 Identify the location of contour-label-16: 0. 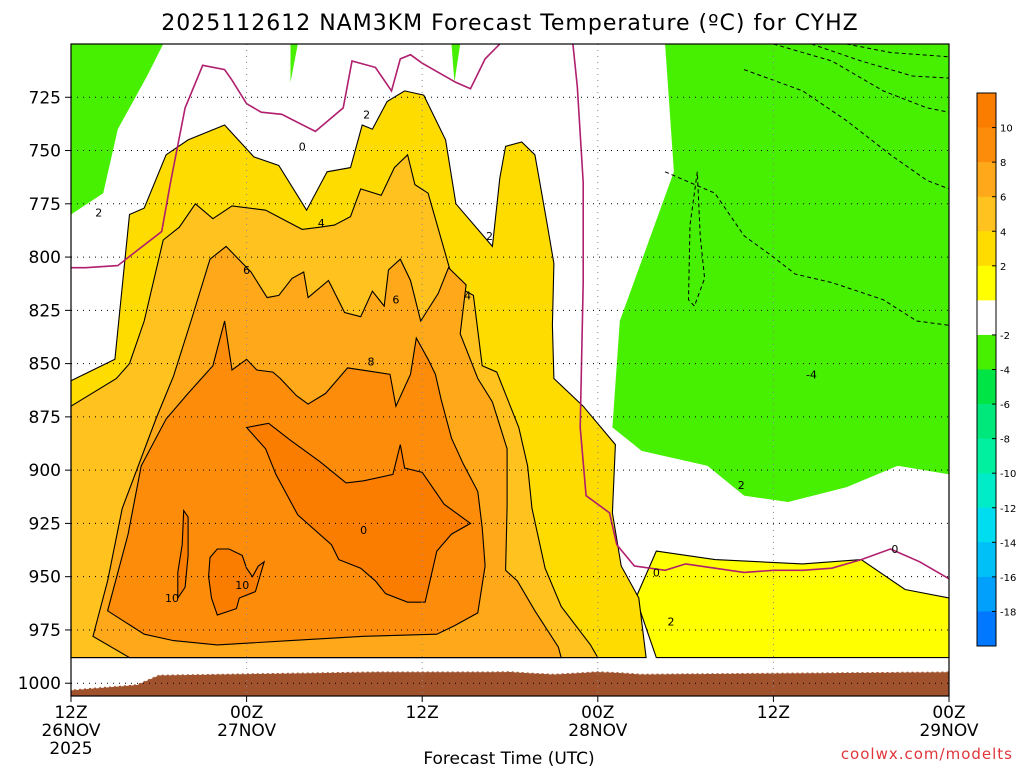
(894, 549).